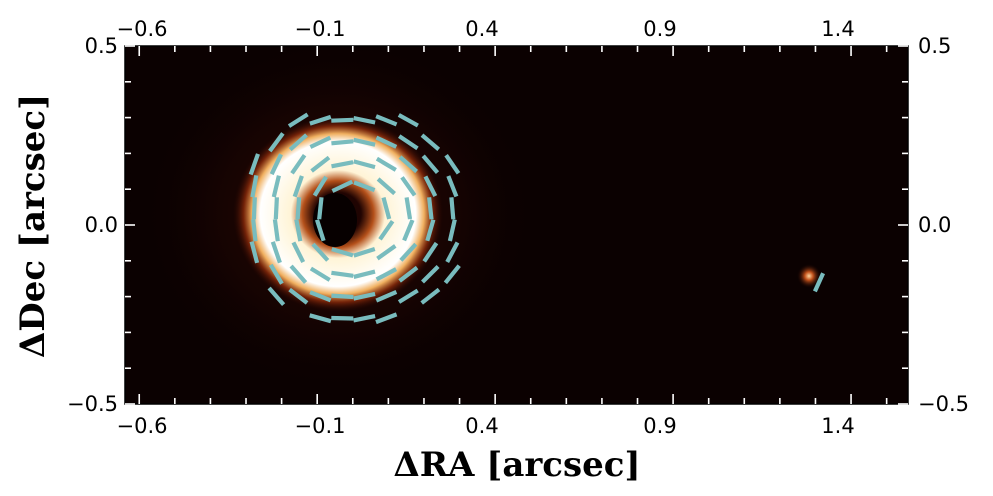 The height and width of the screenshot is (496, 993). What do you see at coordinates (320, 426) in the screenshot?
I see `x-tick-label: −0.1` at bounding box center [320, 426].